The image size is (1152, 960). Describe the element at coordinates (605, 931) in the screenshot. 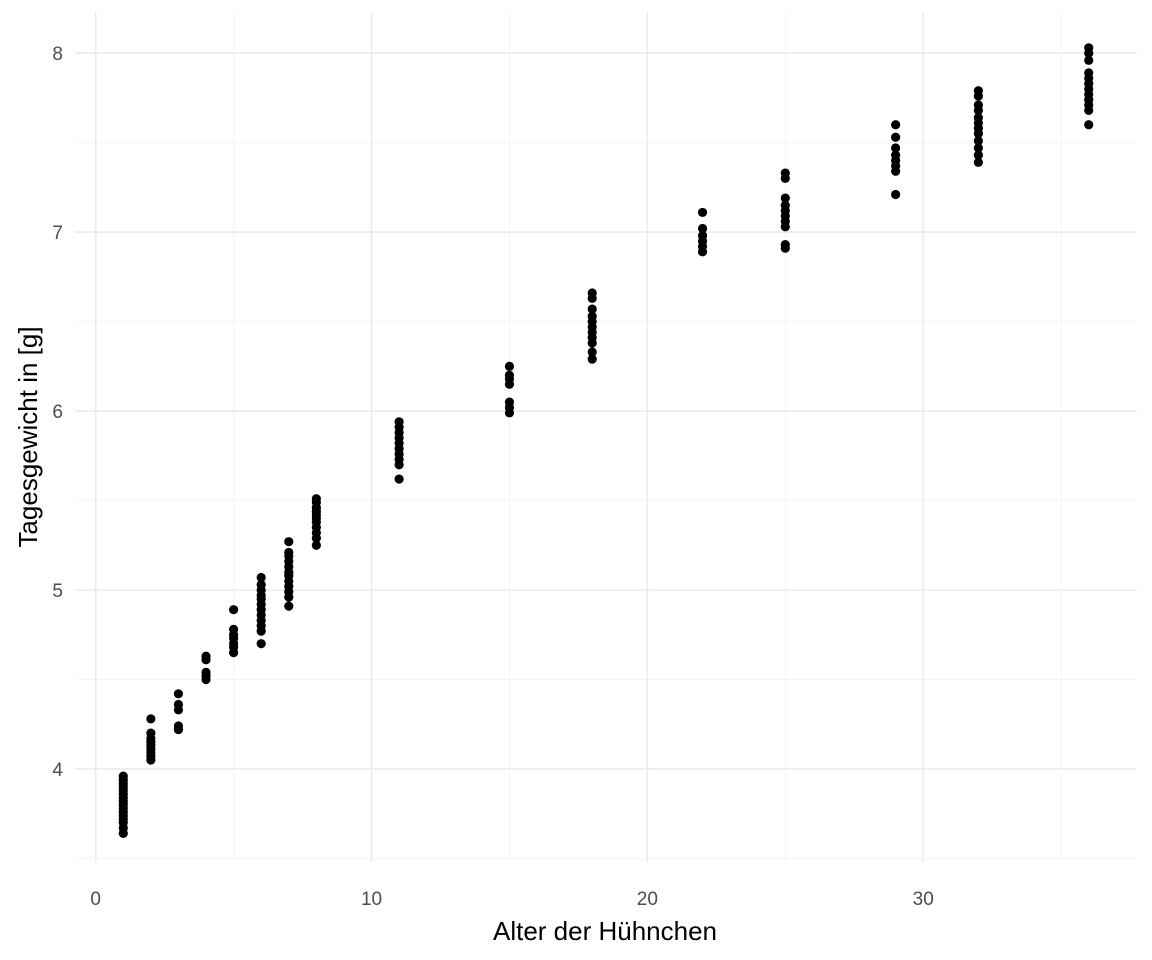

I see `x-axis-title: Alter der Hühnchen` at that location.